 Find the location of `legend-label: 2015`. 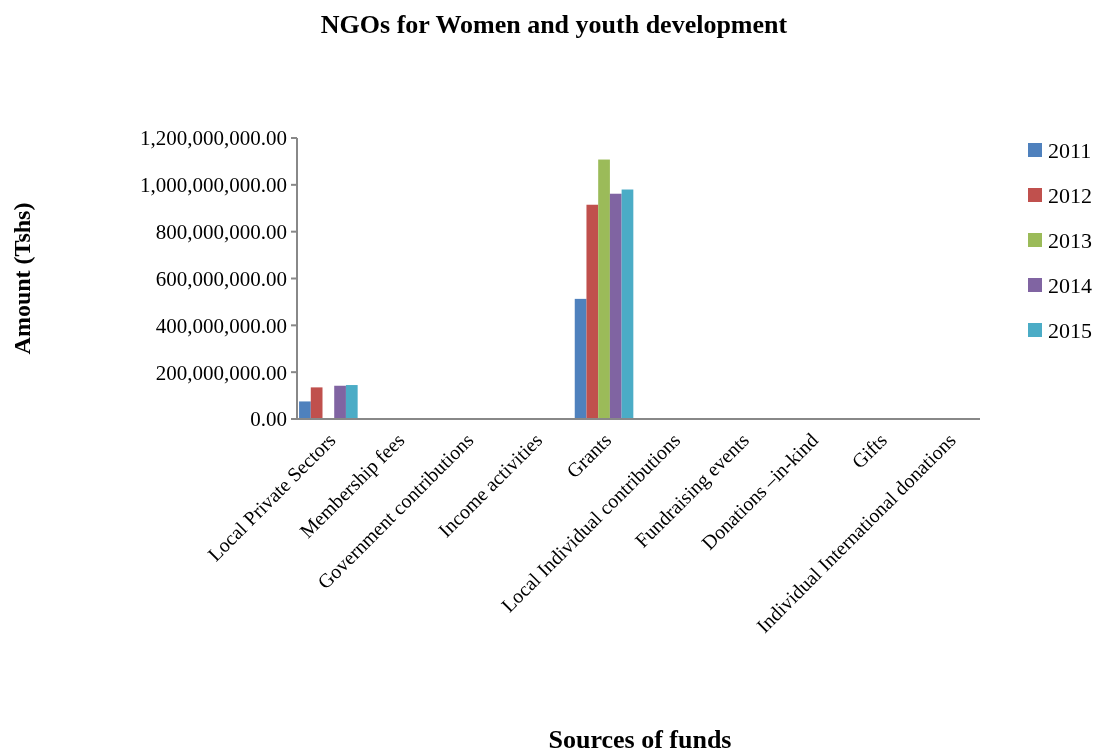

legend-label: 2015 is located at coordinates (1070, 330).